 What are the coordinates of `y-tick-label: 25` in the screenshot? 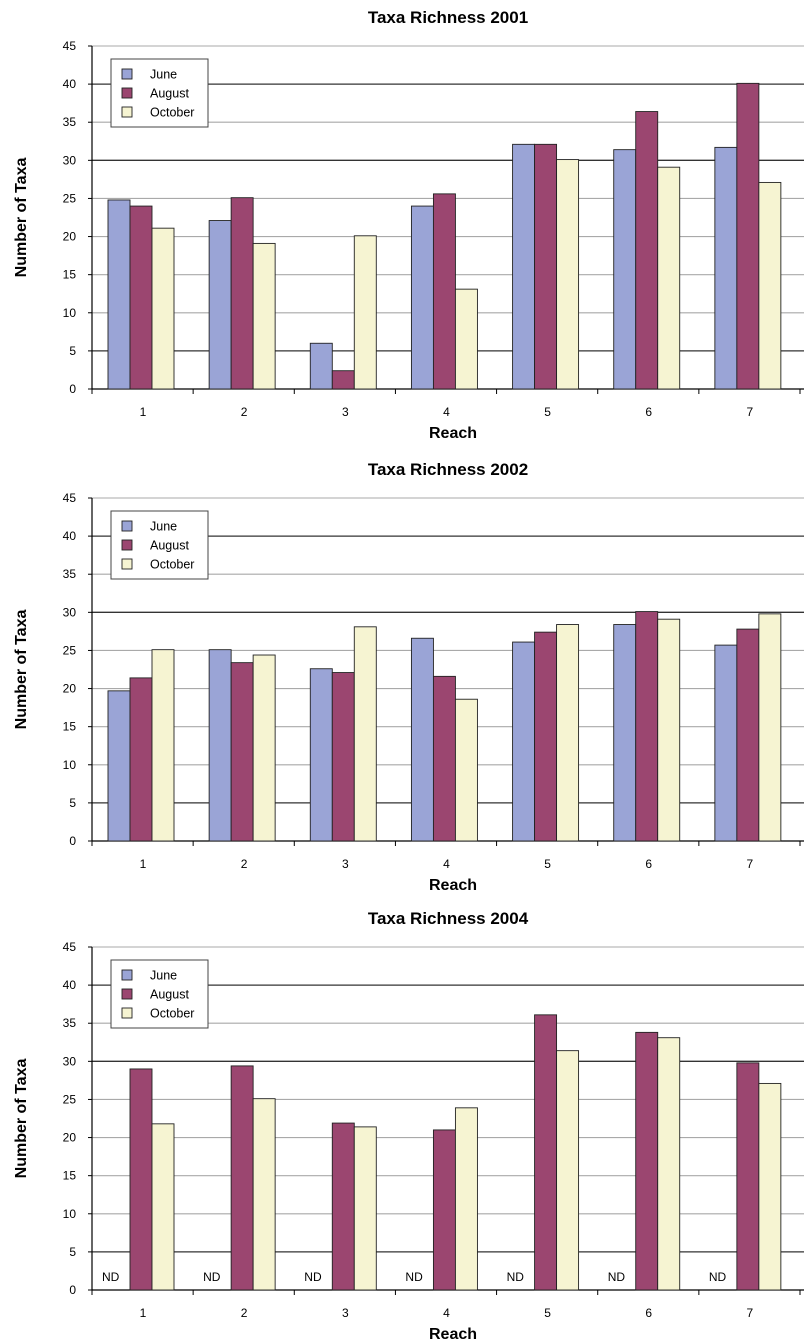 It's located at (70, 650).